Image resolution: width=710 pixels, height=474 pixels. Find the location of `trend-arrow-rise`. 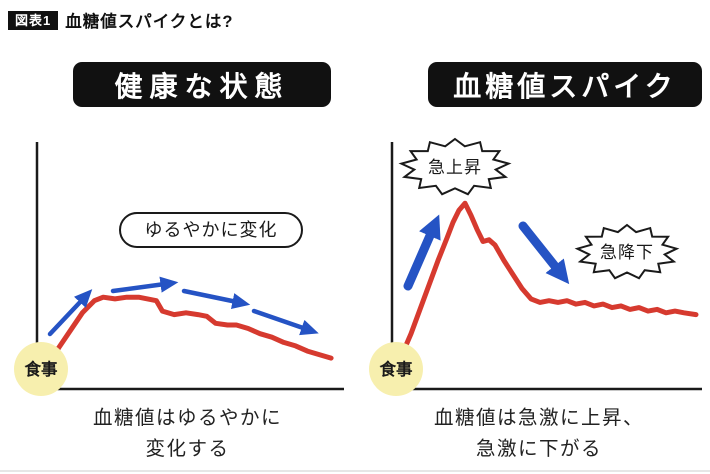

trend-arrow-rise is located at coordinates (70, 313).